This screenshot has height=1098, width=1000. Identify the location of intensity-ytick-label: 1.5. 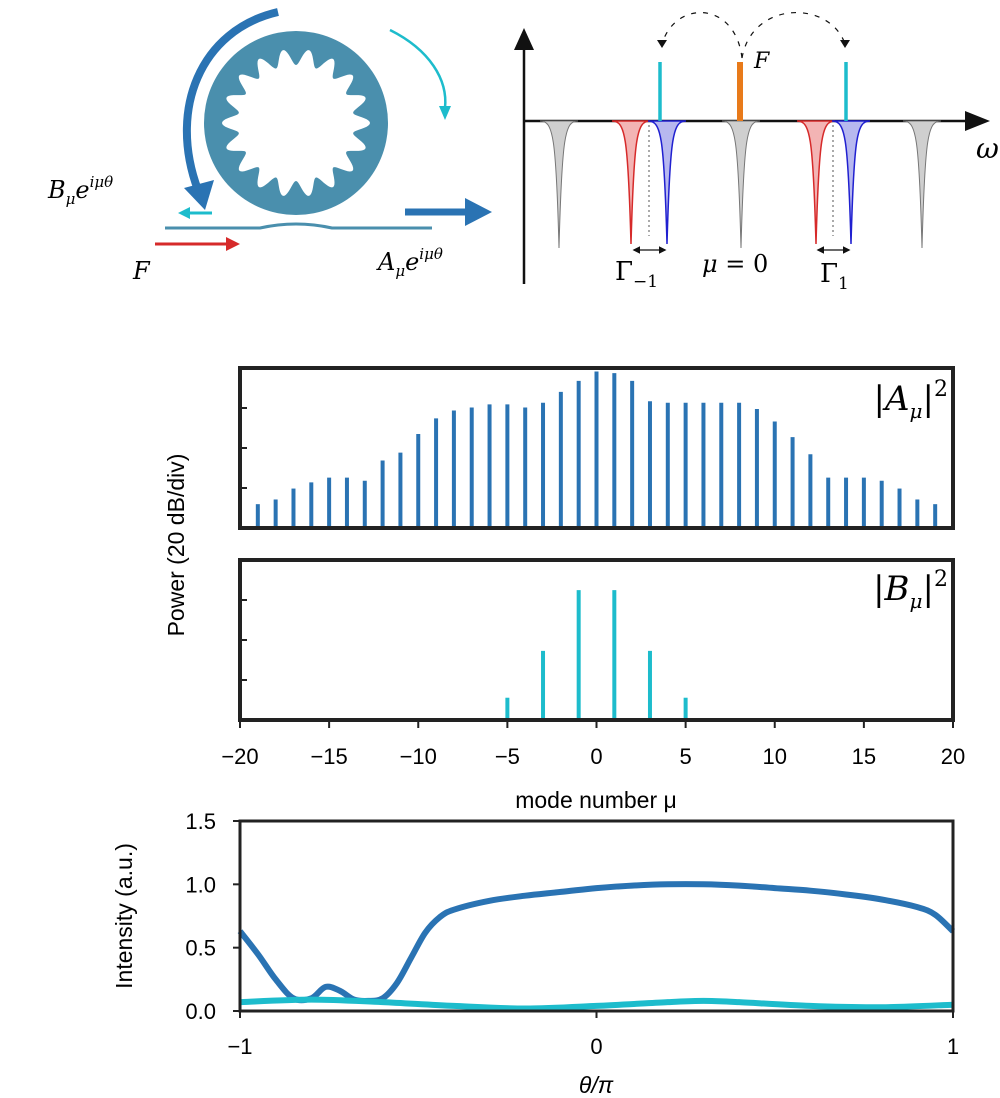
(200, 821).